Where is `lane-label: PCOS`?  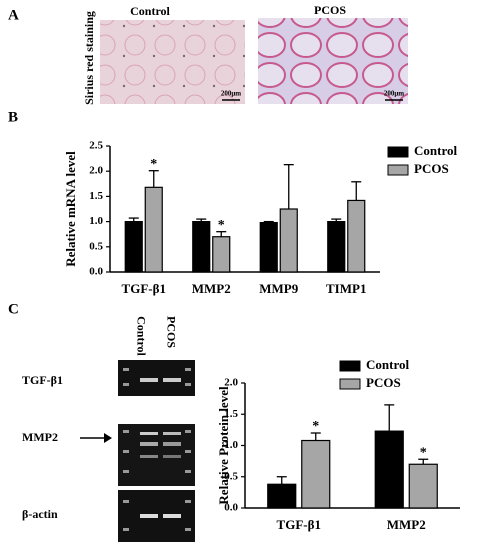 lane-label: PCOS is located at coordinates (171, 332).